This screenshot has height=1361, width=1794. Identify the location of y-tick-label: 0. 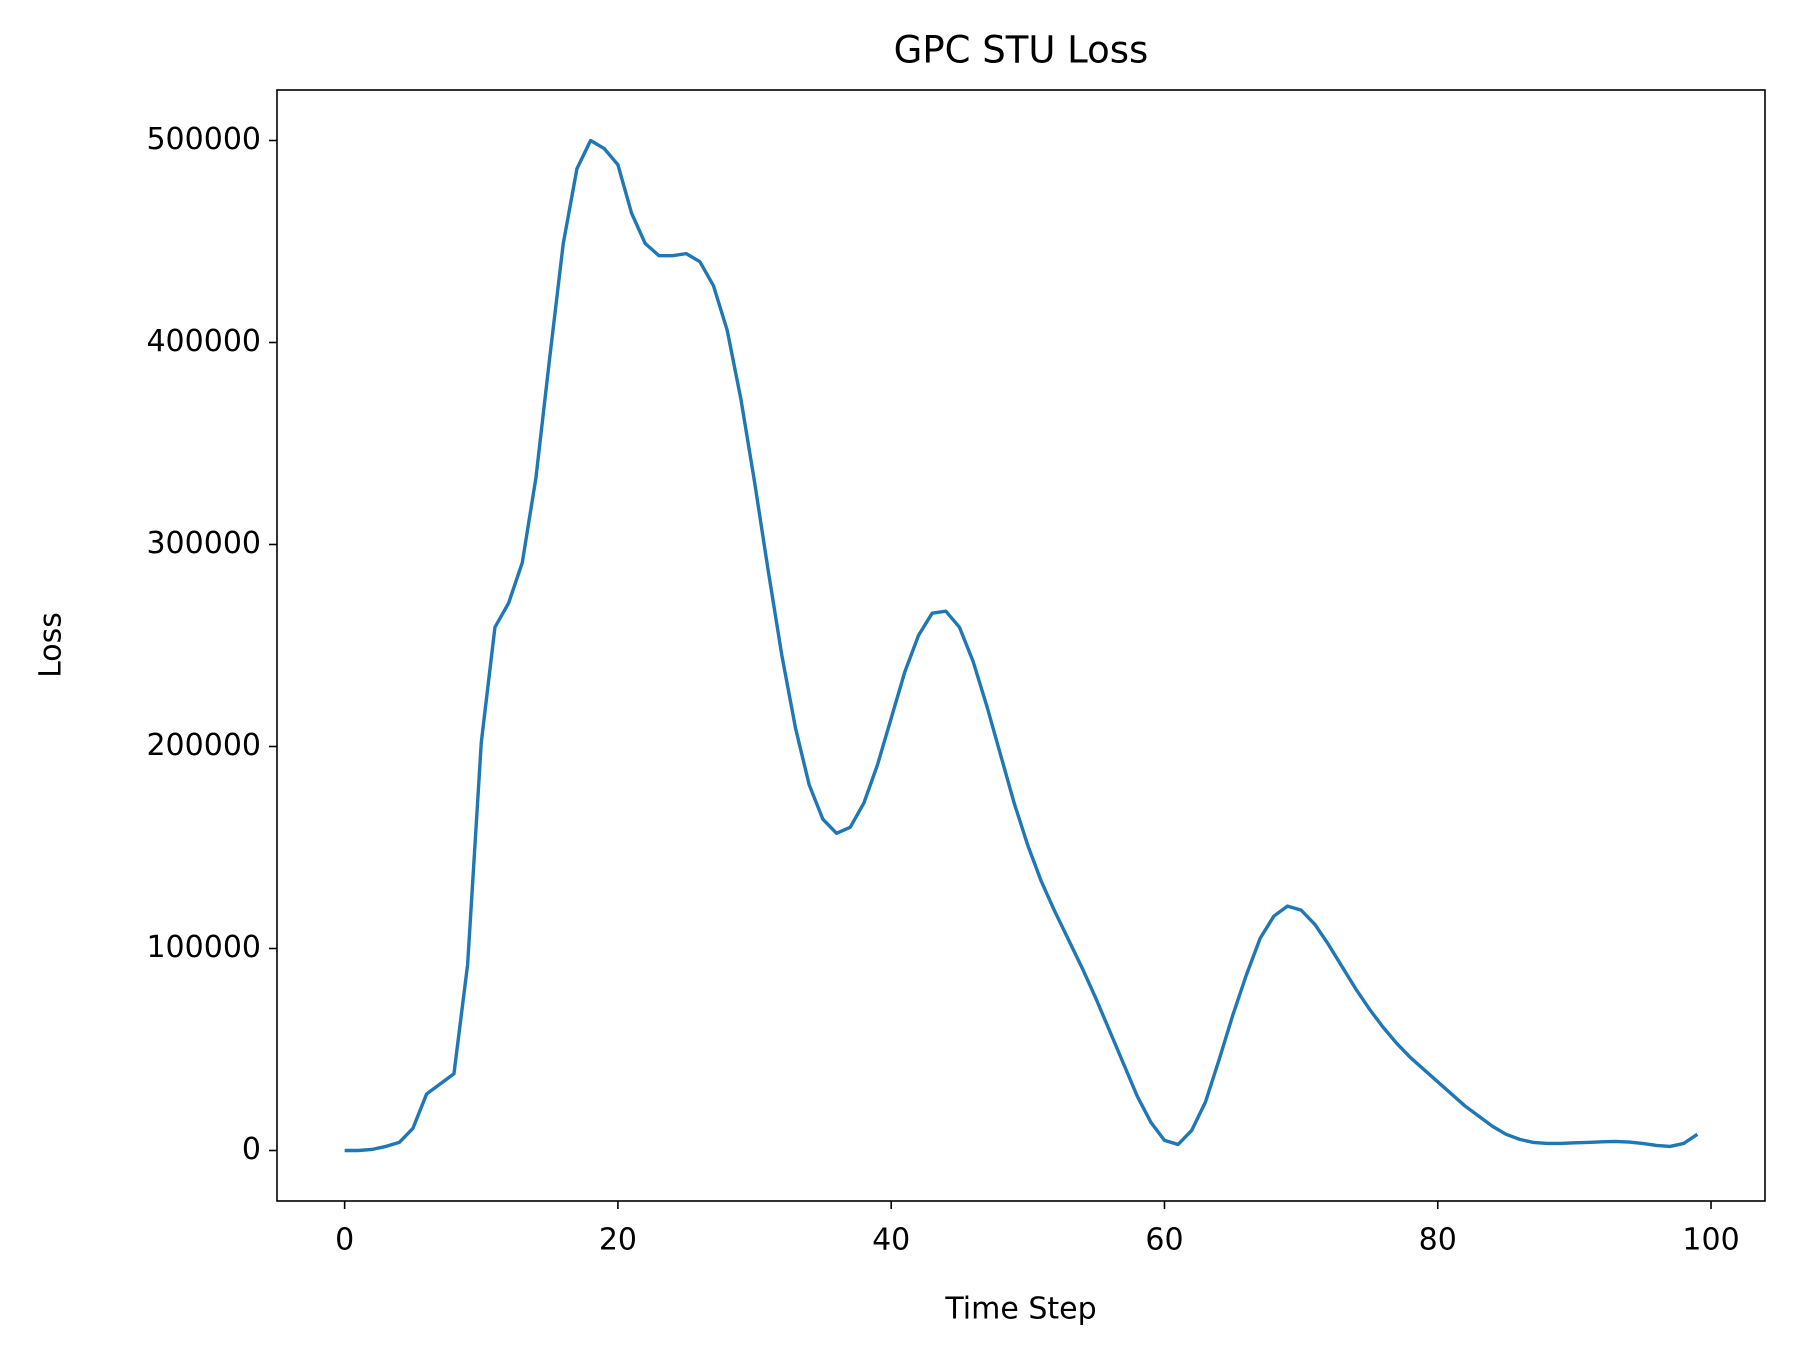
(251, 1149).